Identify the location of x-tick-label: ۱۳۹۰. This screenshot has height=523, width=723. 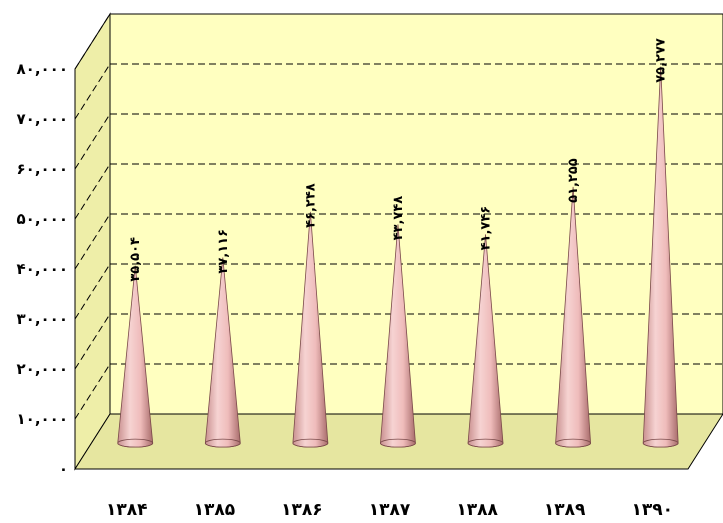
(652, 510).